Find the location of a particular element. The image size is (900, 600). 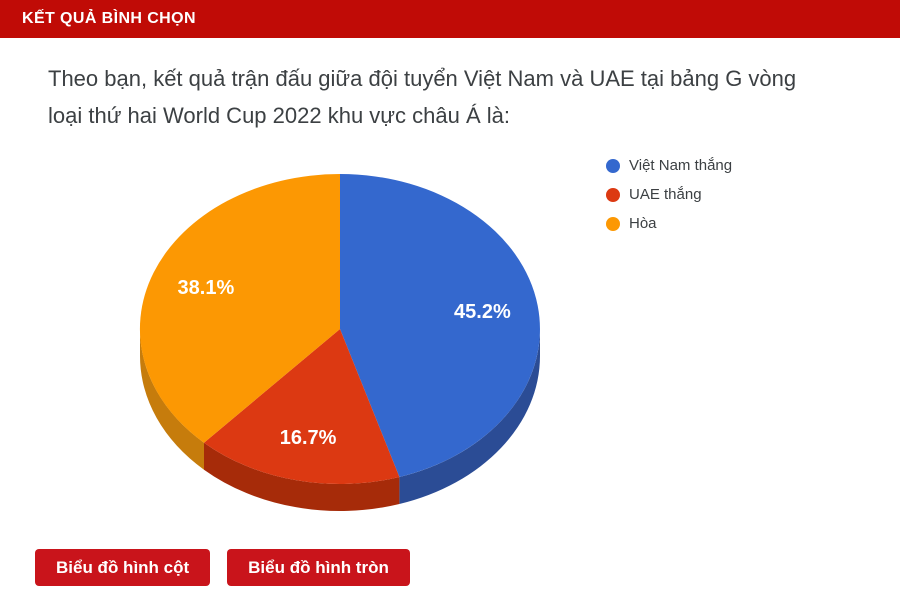

header-bar: KẾT QUẢ BÌNH CHỌN is located at coordinates (450, 19).